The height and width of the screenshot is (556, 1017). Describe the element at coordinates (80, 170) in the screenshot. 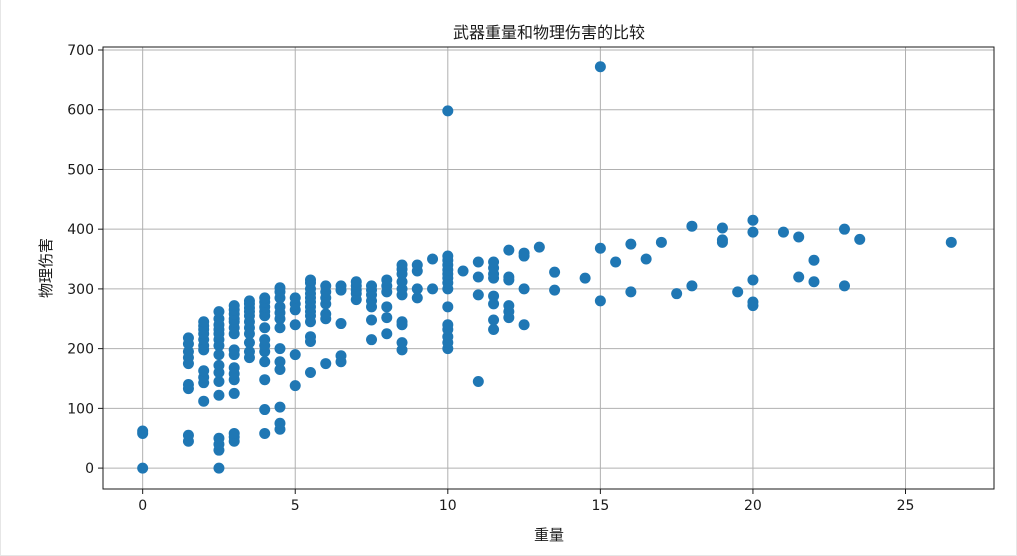

I see `y-tick-label: 500` at that location.